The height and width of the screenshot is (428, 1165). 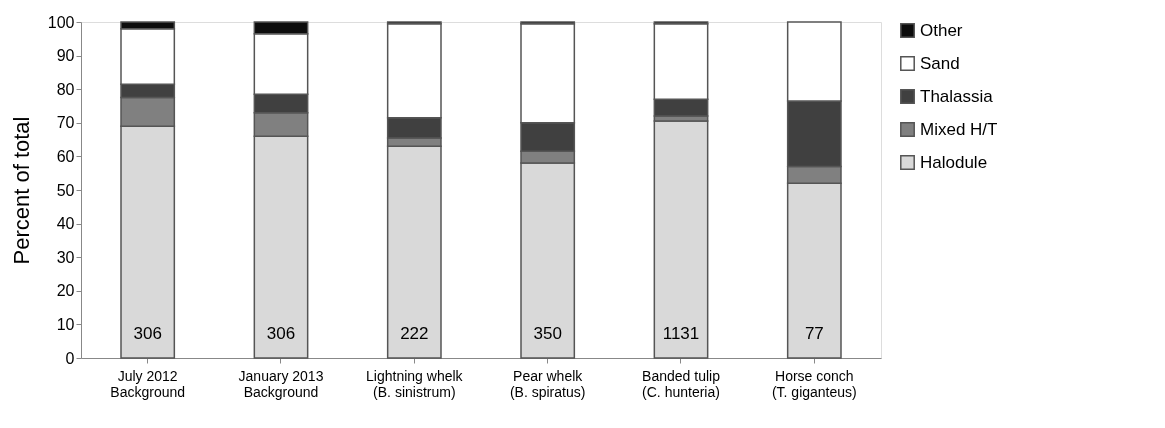 What do you see at coordinates (415, 383) in the screenshot?
I see `x-tick-label: Lightning whelk (B. sinistrum)` at bounding box center [415, 383].